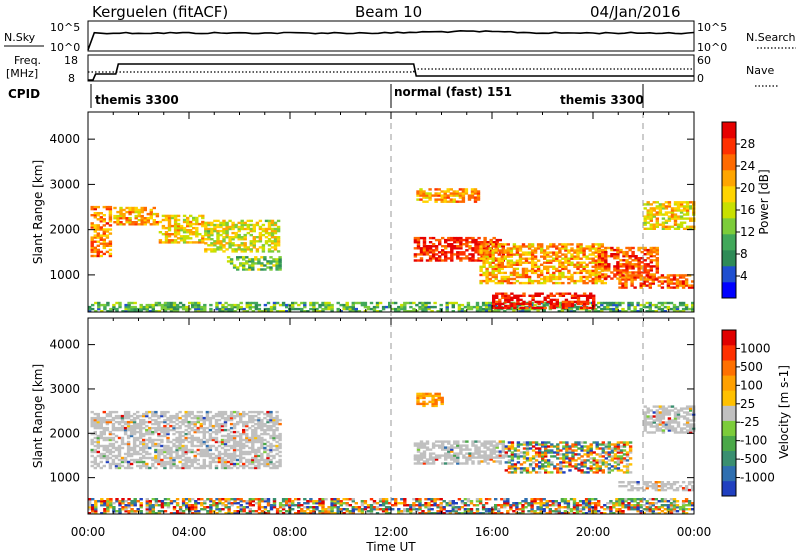  What do you see at coordinates (760, 70) in the screenshot?
I see `nave-label: Nave` at bounding box center [760, 70].